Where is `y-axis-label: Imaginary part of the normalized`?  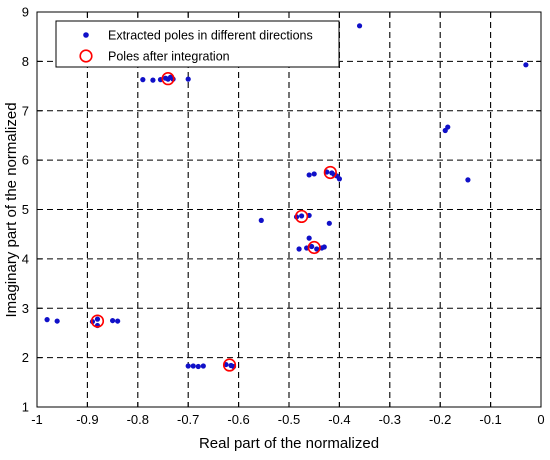 y-axis-label: Imaginary part of the normalized is located at coordinates (11, 209).